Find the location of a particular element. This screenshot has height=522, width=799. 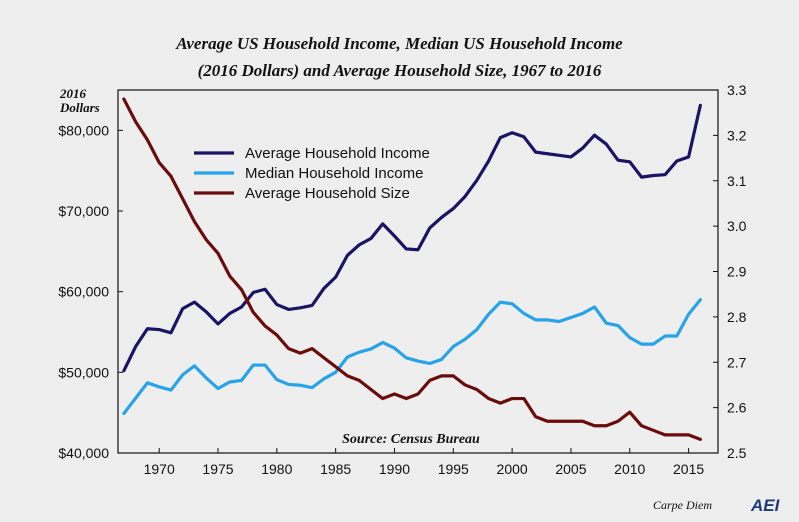

source-note: Source: Census Bureau is located at coordinates (411, 439).